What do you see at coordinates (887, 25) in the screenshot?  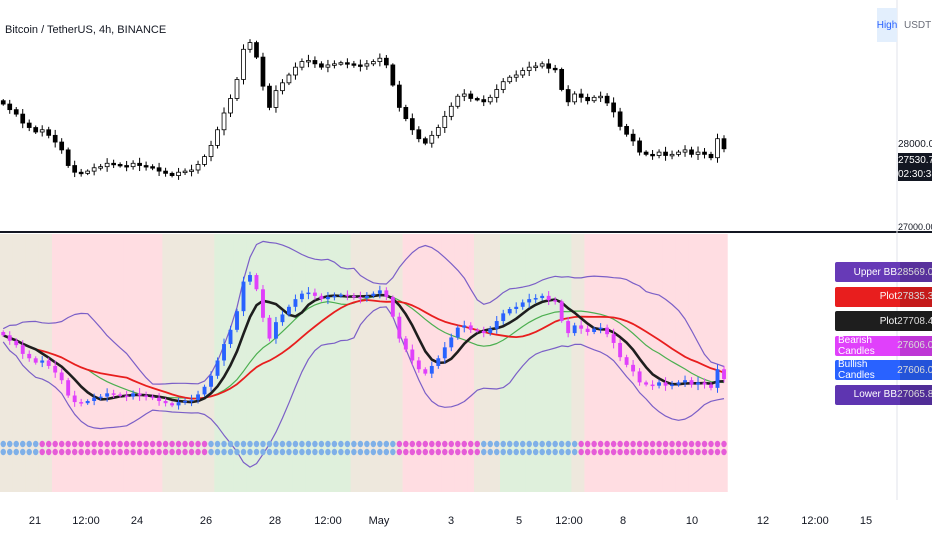 I see `high-badge: High` at bounding box center [887, 25].